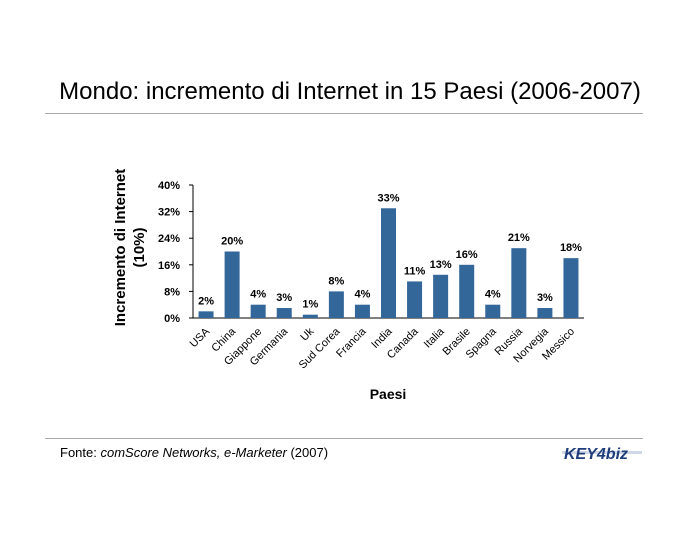 The width and height of the screenshot is (700, 550). Describe the element at coordinates (169, 213) in the screenshot. I see `y-tick-label: 32%` at that location.